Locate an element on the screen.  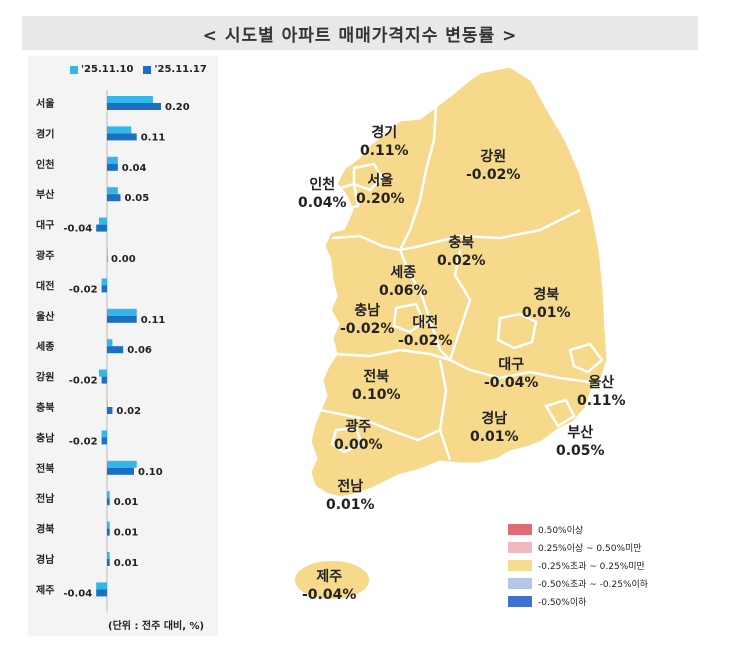
category-label: 대전 is located at coordinates (45, 285).